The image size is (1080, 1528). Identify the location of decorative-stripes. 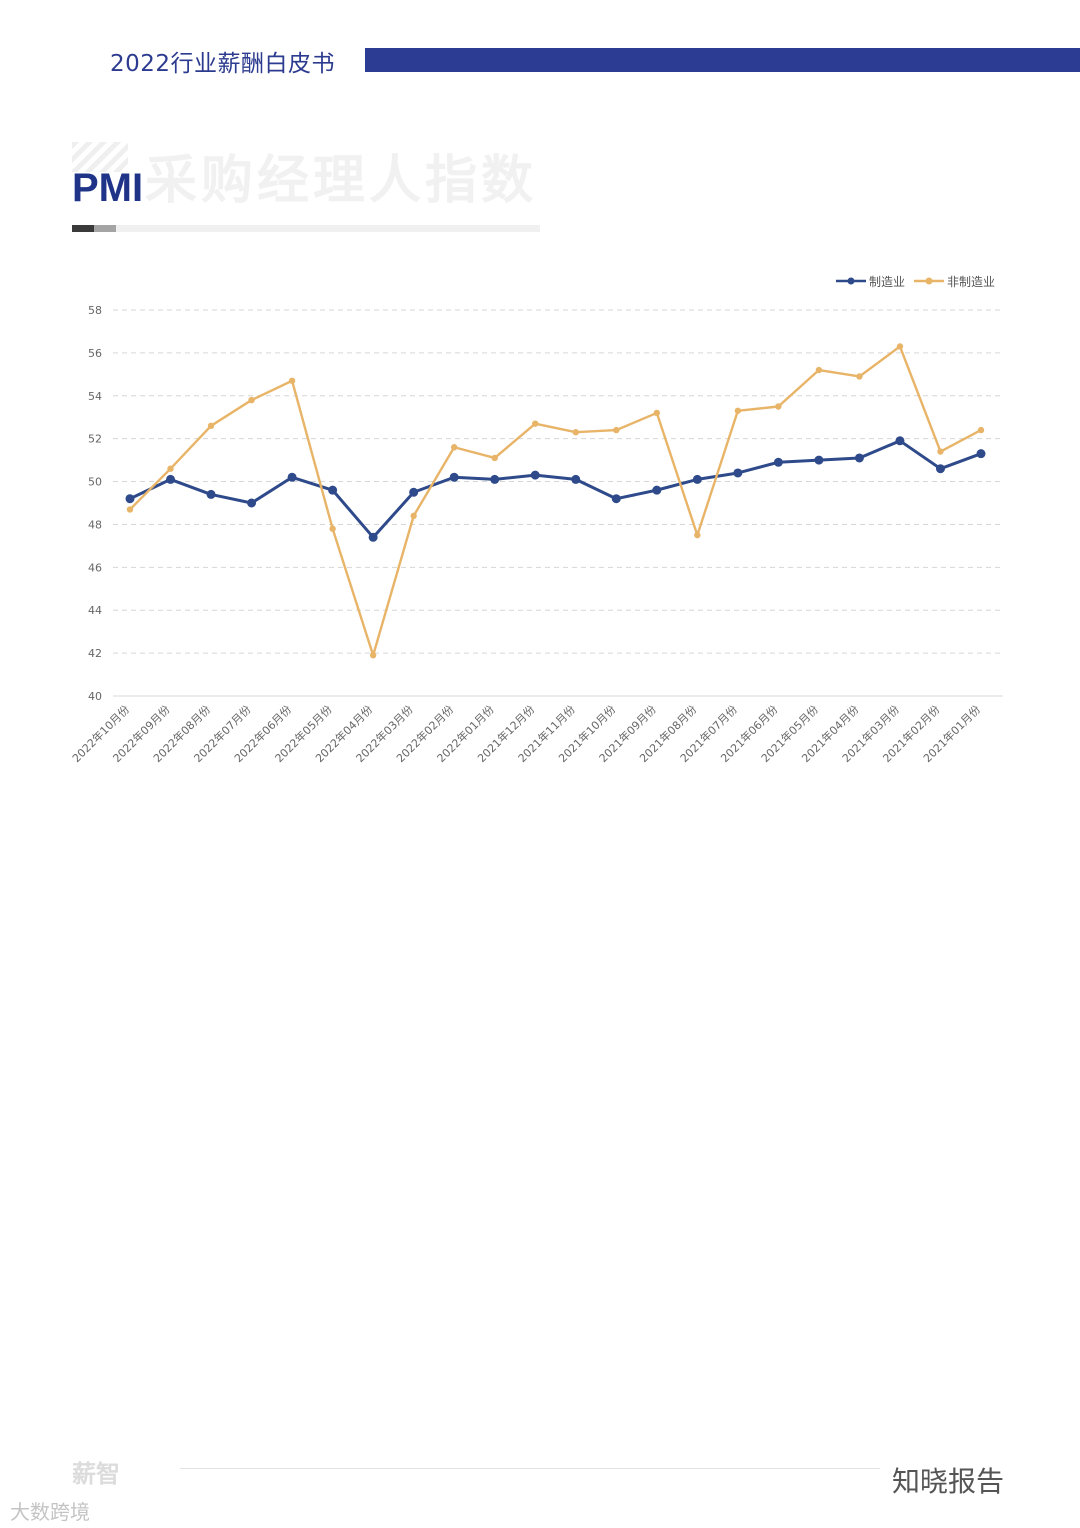
(100, 157).